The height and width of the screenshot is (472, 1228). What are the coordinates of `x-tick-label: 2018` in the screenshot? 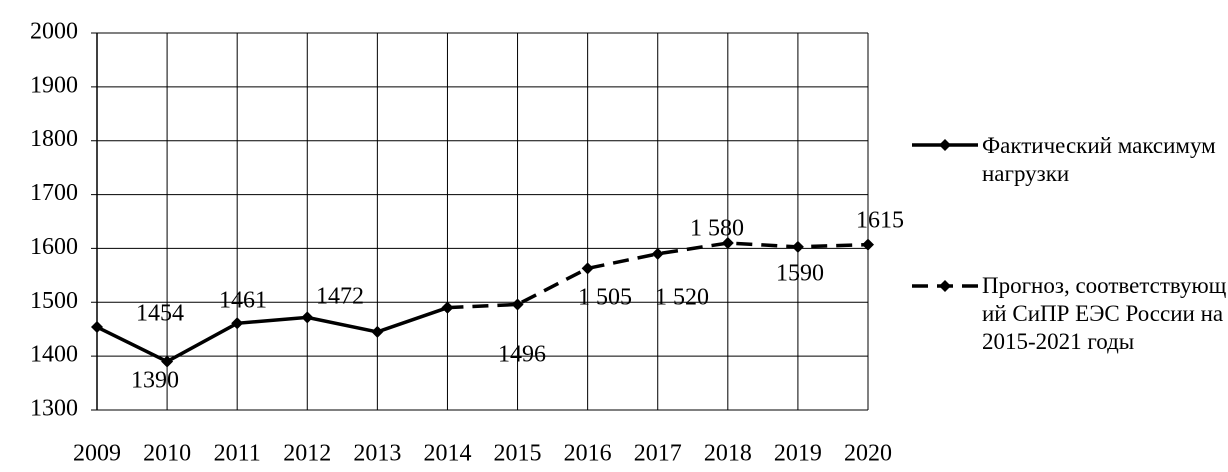 It's located at (728, 454).